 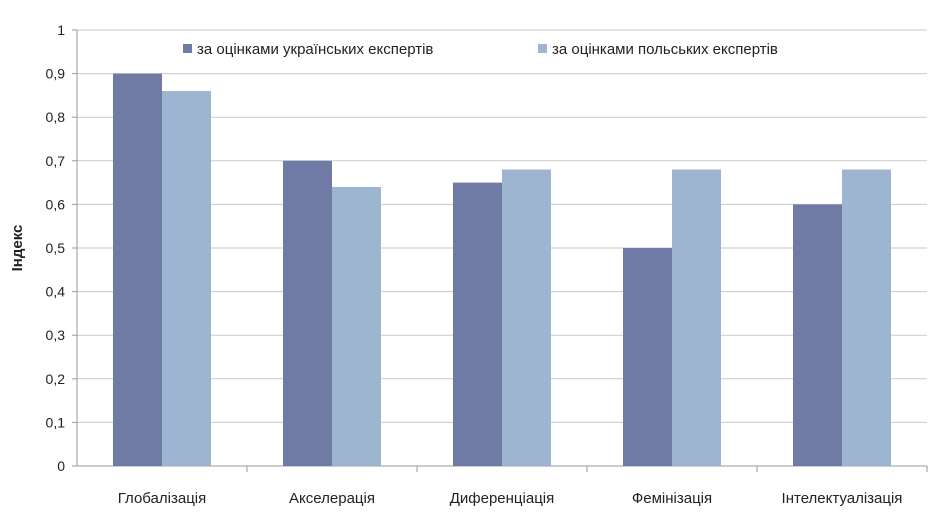 What do you see at coordinates (842, 498) in the screenshot?
I see `x-tick-label: Інтелектуалізація` at bounding box center [842, 498].